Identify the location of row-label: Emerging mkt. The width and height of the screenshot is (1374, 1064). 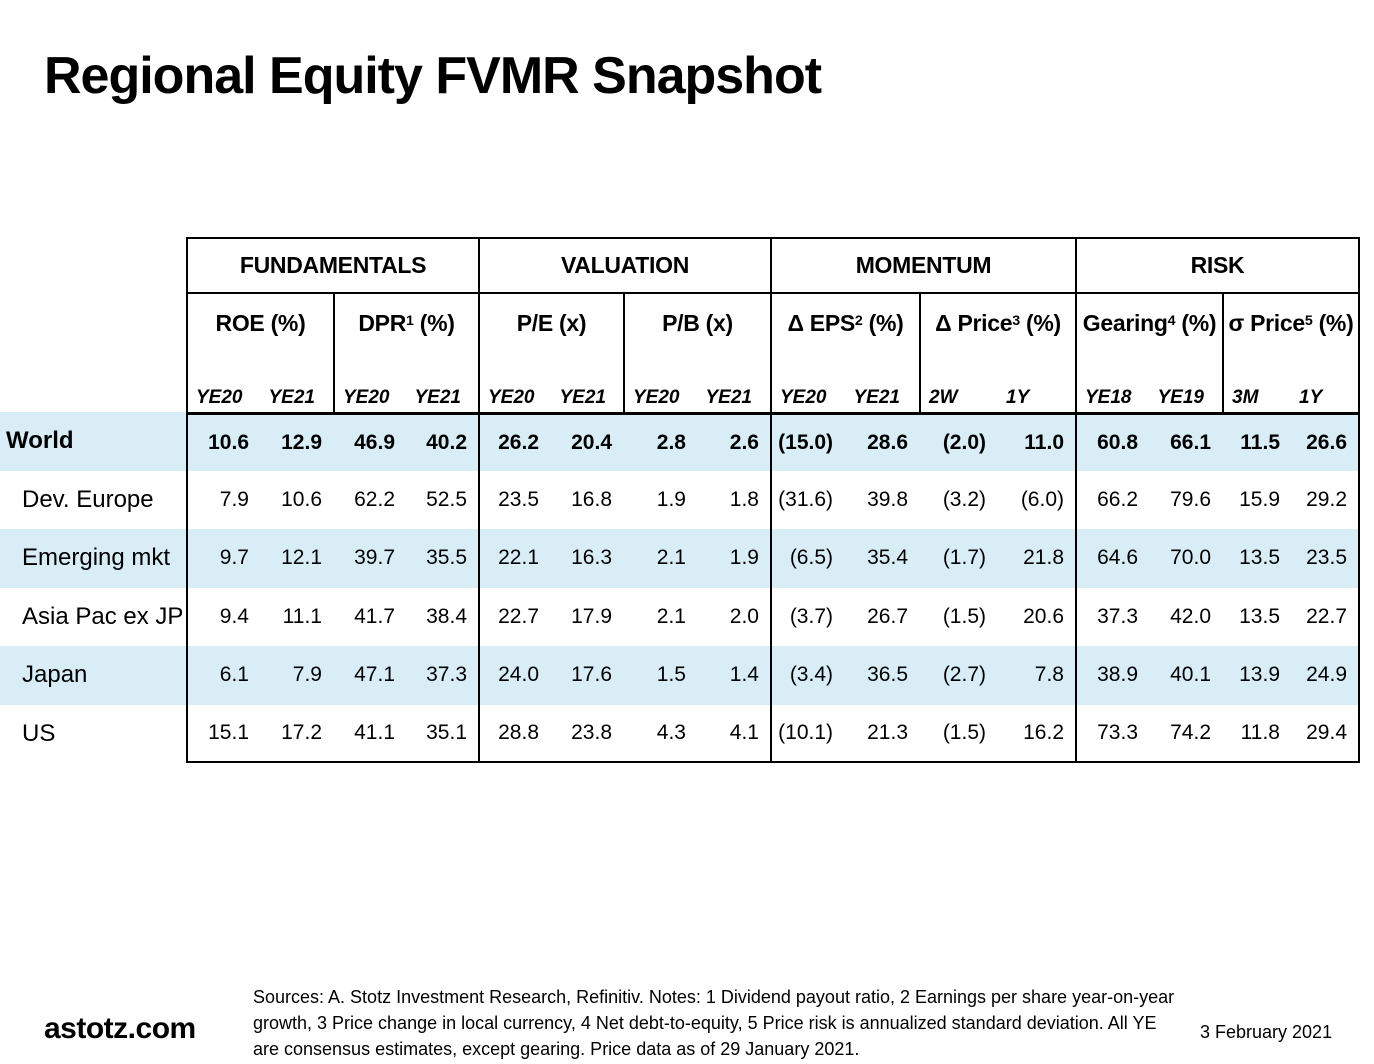
(93, 558).